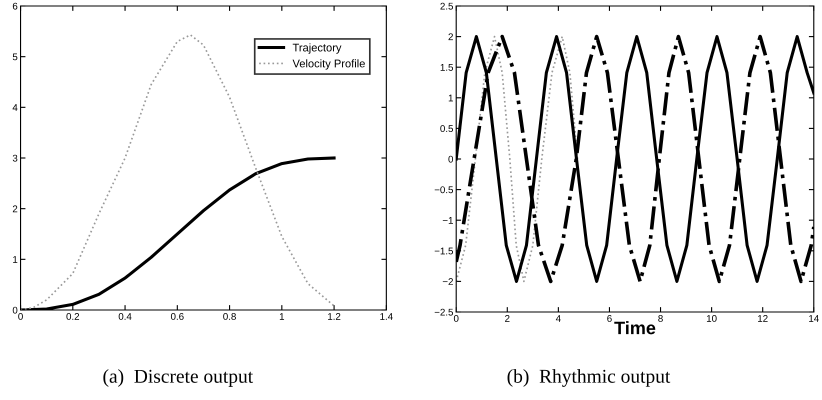 The height and width of the screenshot is (400, 822). I want to click on y-tick-label: 4, so click(15, 107).